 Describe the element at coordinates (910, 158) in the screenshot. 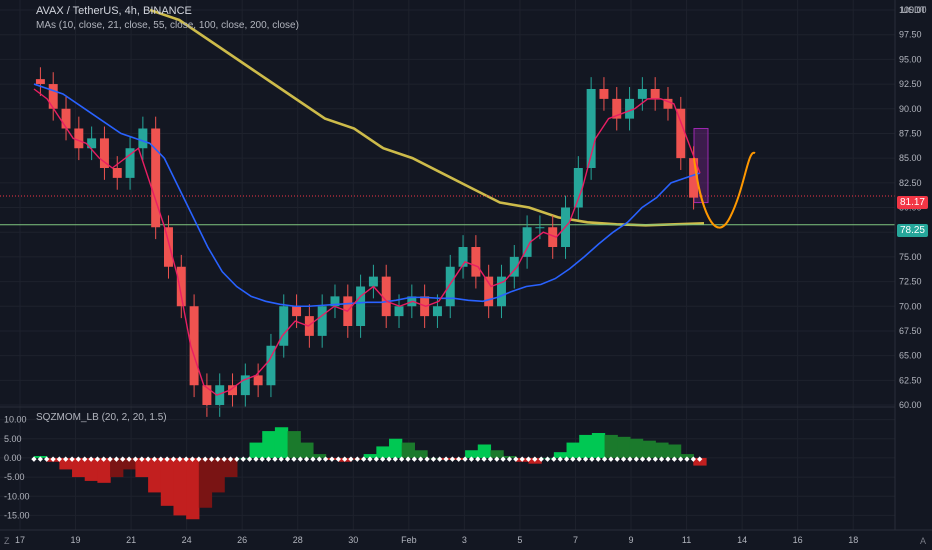

I see `price-tick-label: 85.00` at that location.